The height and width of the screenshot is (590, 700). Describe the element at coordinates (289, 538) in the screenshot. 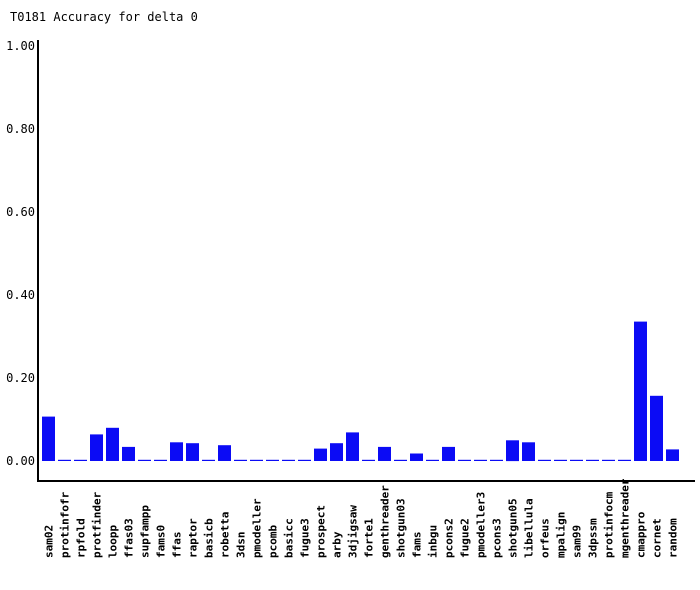

I see `x-tick-label: basicc` at that location.